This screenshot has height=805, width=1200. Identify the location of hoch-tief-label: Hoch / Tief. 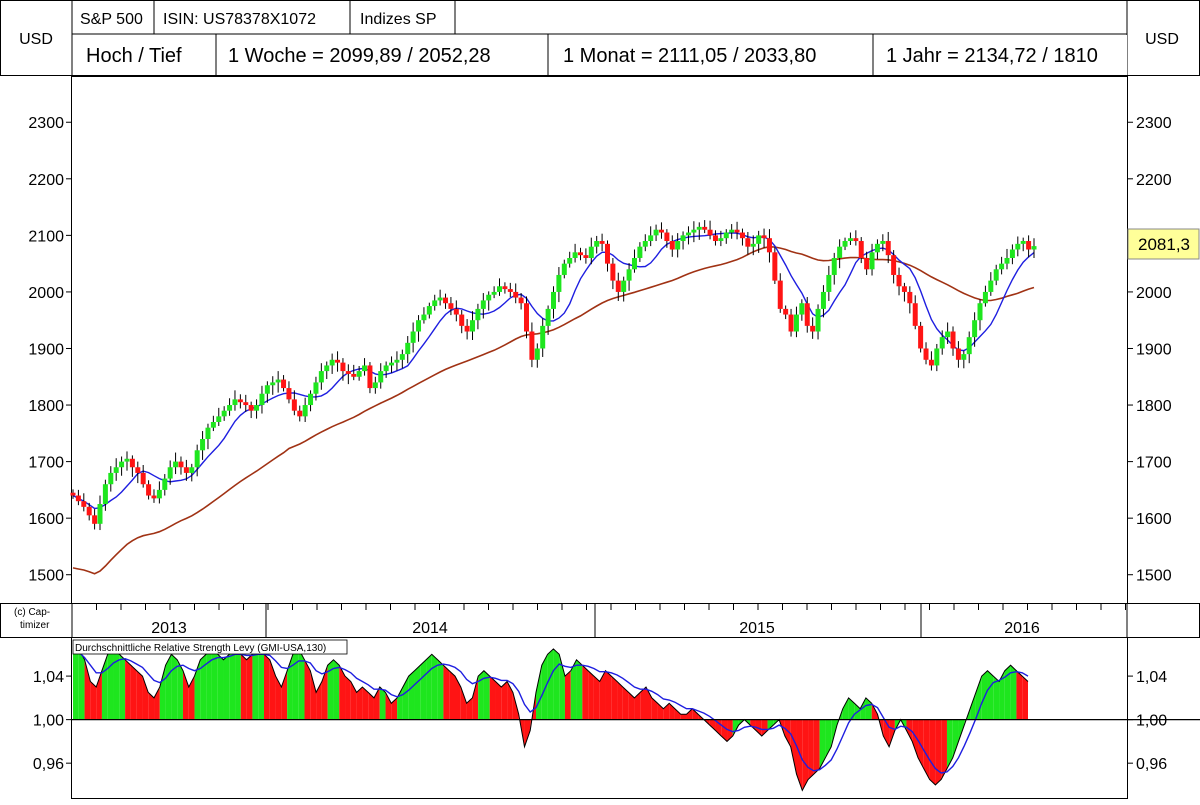
(134, 56).